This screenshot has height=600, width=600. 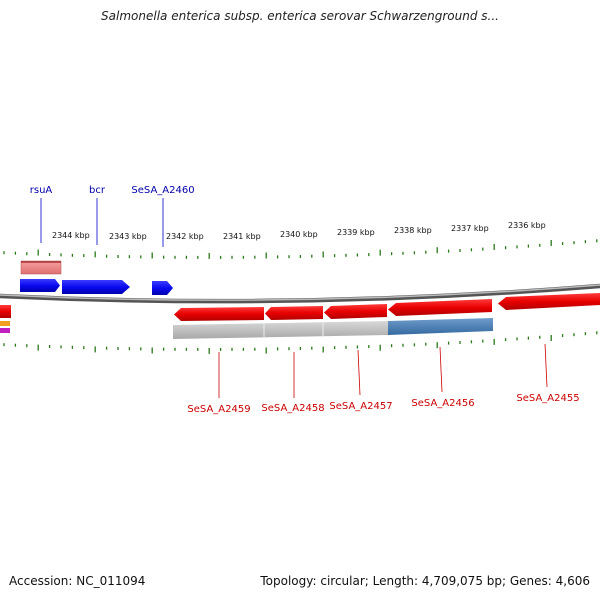 What do you see at coordinates (440, 307) in the screenshot?
I see `gene-SeSA_A2456-arrow` at bounding box center [440, 307].